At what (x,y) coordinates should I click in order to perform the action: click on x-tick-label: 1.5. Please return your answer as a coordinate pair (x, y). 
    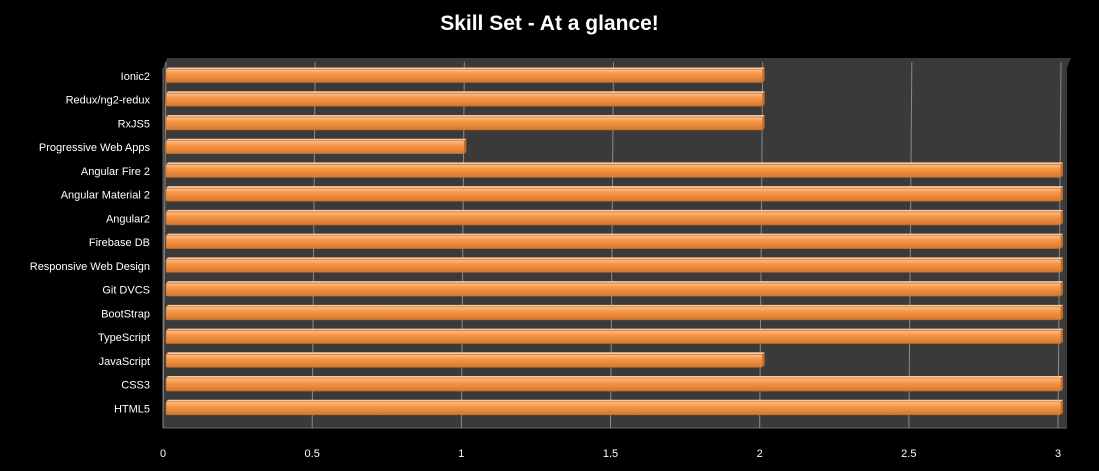
    Looking at the image, I should click on (610, 454).